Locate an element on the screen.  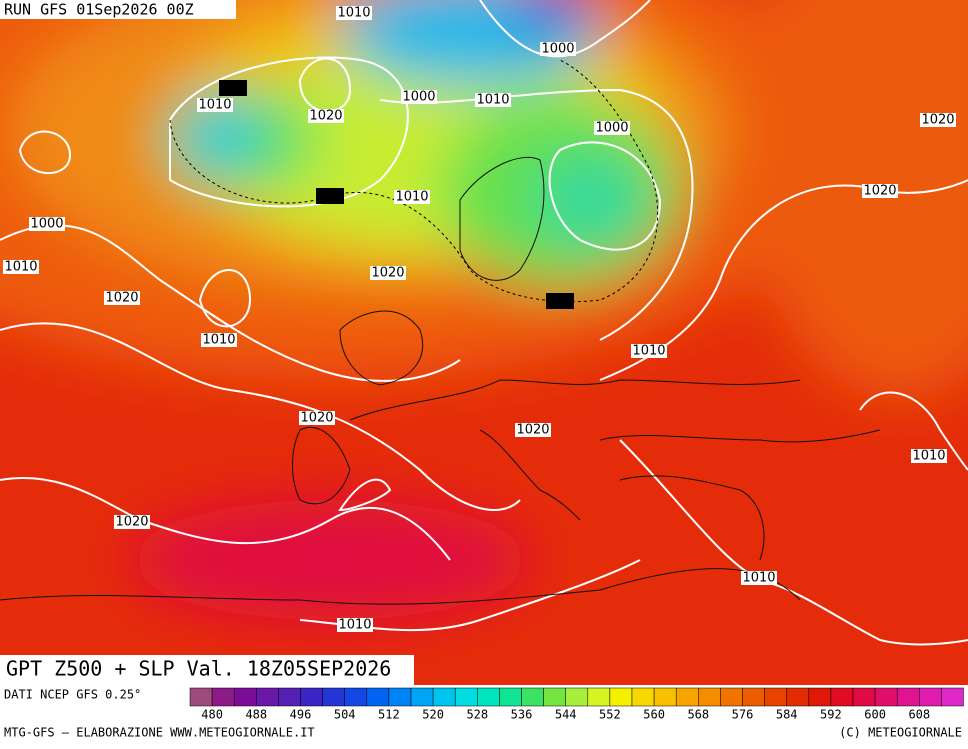
source-note: DATI NCEP GFS 0.25° is located at coordinates (72, 695).